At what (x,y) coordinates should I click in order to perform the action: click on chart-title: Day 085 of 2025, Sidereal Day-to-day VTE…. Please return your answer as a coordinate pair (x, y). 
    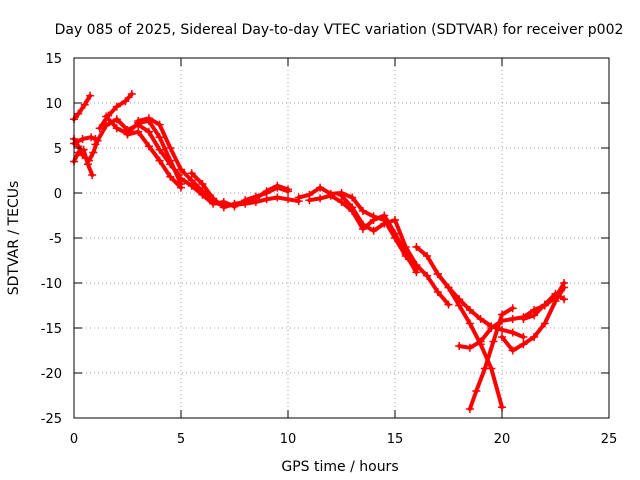
    Looking at the image, I should click on (339, 30).